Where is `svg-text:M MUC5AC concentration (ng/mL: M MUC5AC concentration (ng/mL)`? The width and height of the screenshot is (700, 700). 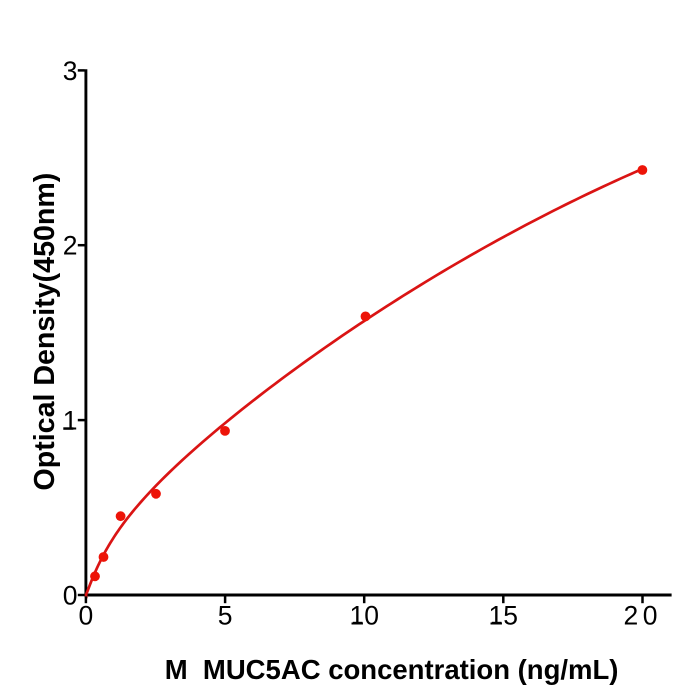 svg-text:M MUC5AC concentration (ng/mL: M MUC5AC concentration (ng/mL) is located at coordinates (392, 669).